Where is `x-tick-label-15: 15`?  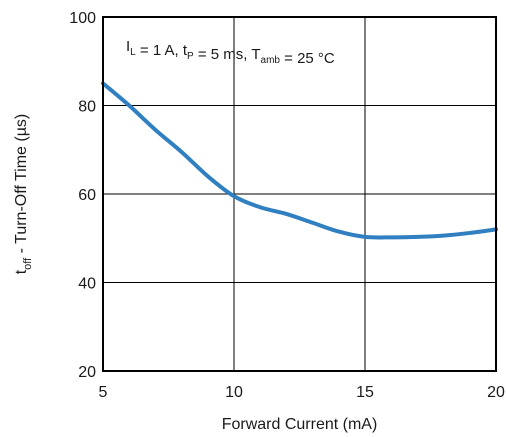 x-tick-label-15: 15 is located at coordinates (365, 392).